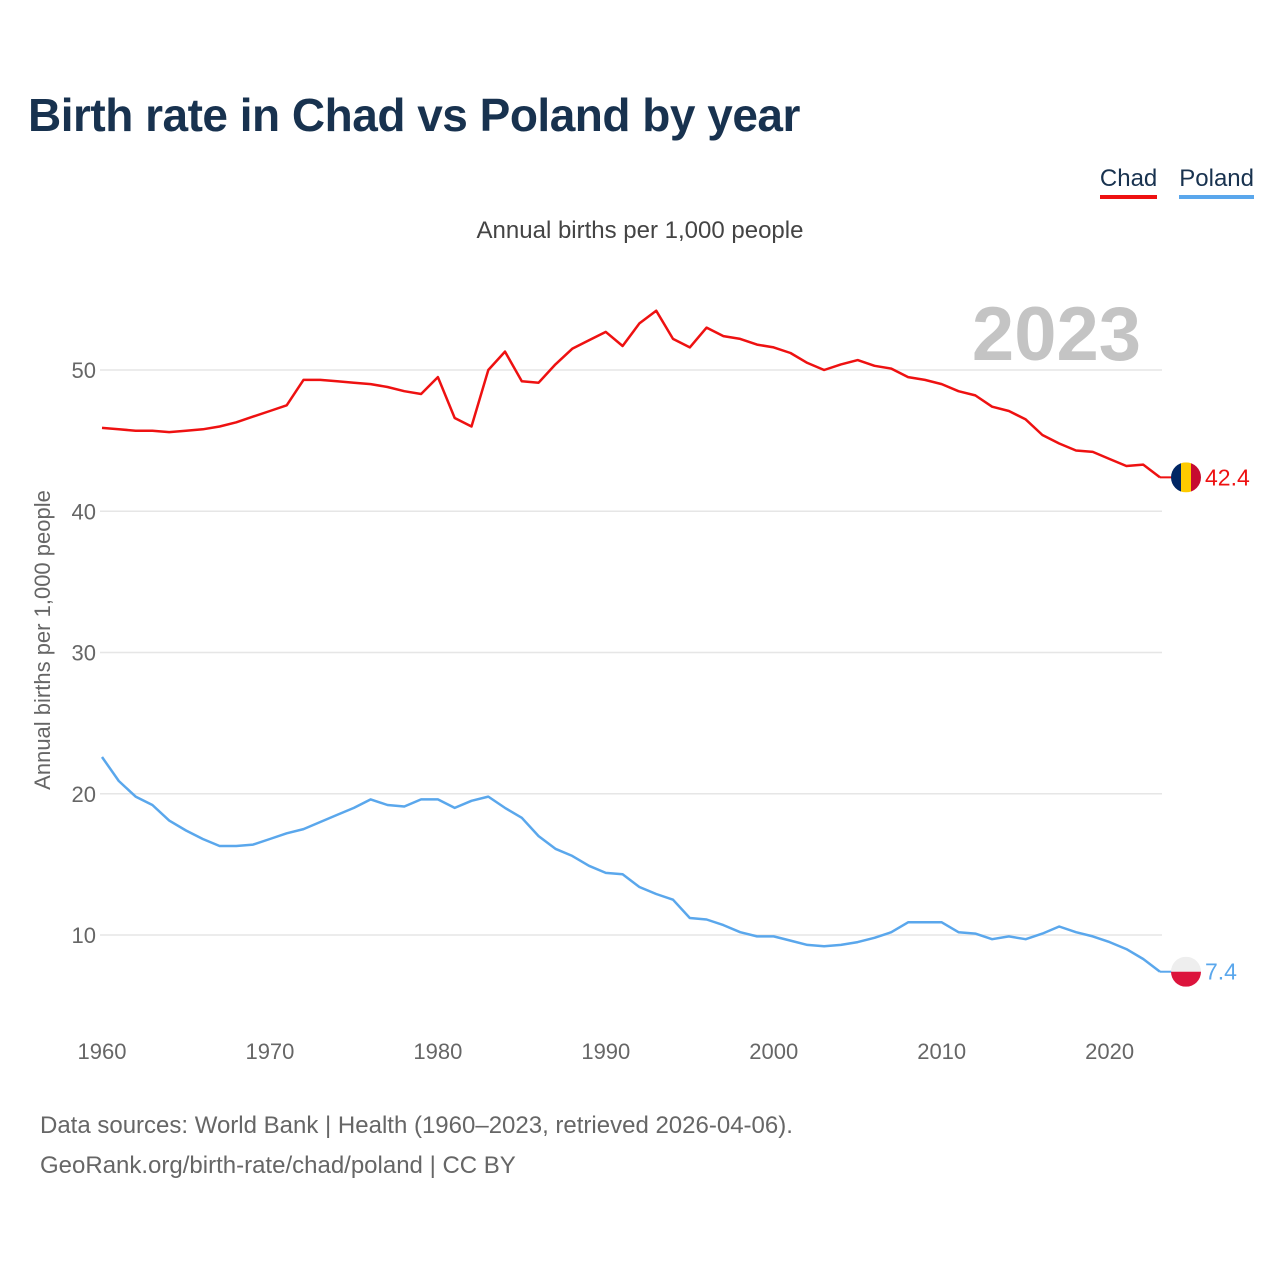 The image size is (1280, 1280). I want to click on legend: Chad Poland, so click(1176, 182).